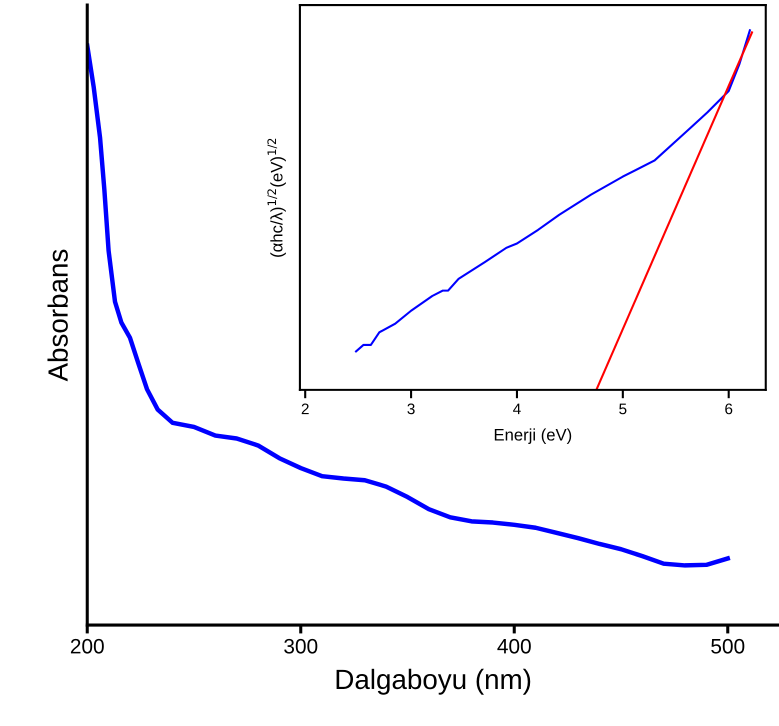  Describe the element at coordinates (533, 436) in the screenshot. I see `x-axis-title: Enerji (eV)` at that location.